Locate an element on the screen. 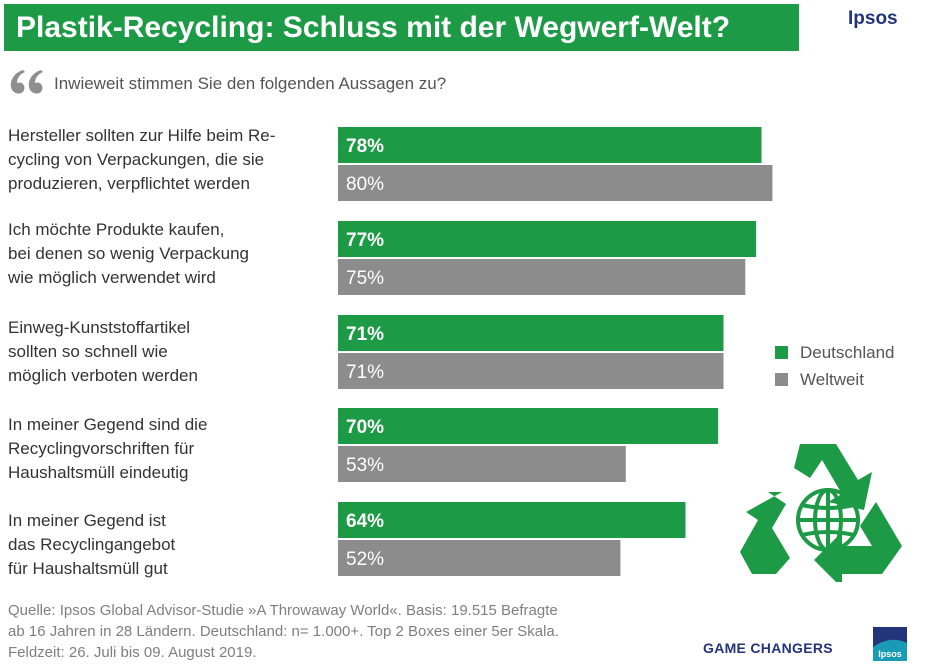  bar-label-deutschland-4: 70% is located at coordinates (365, 427).